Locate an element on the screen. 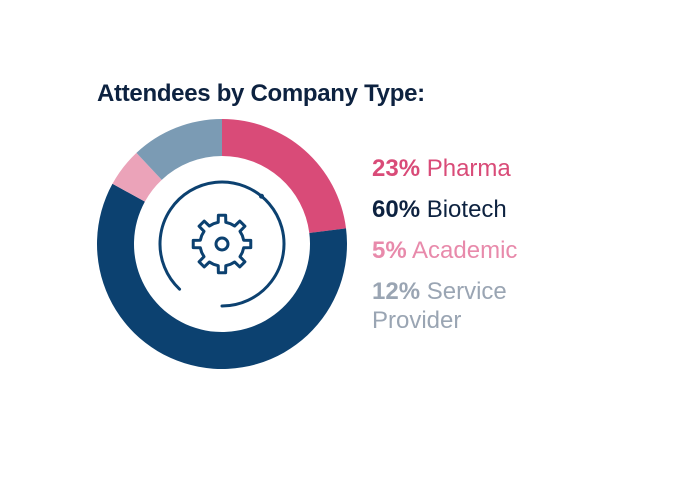 Image resolution: width=700 pixels, height=495 pixels. center-icon-group is located at coordinates (222, 244).